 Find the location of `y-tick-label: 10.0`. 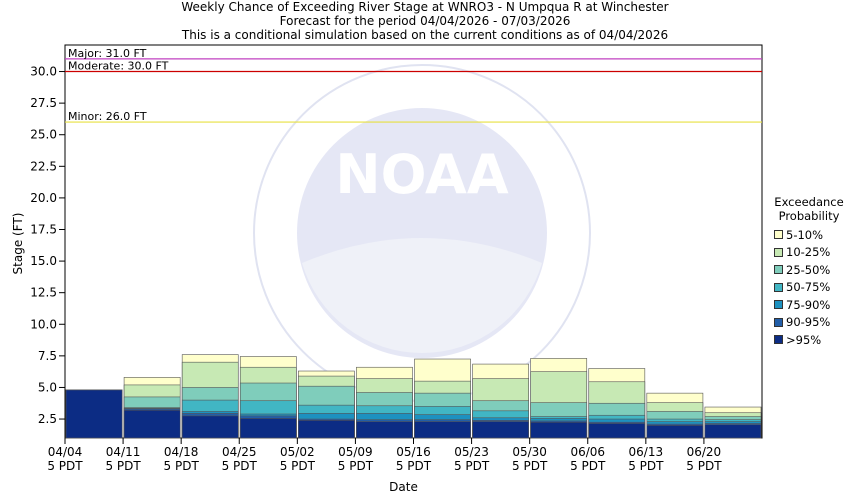

y-tick-label: 10.0 is located at coordinates (43, 324).